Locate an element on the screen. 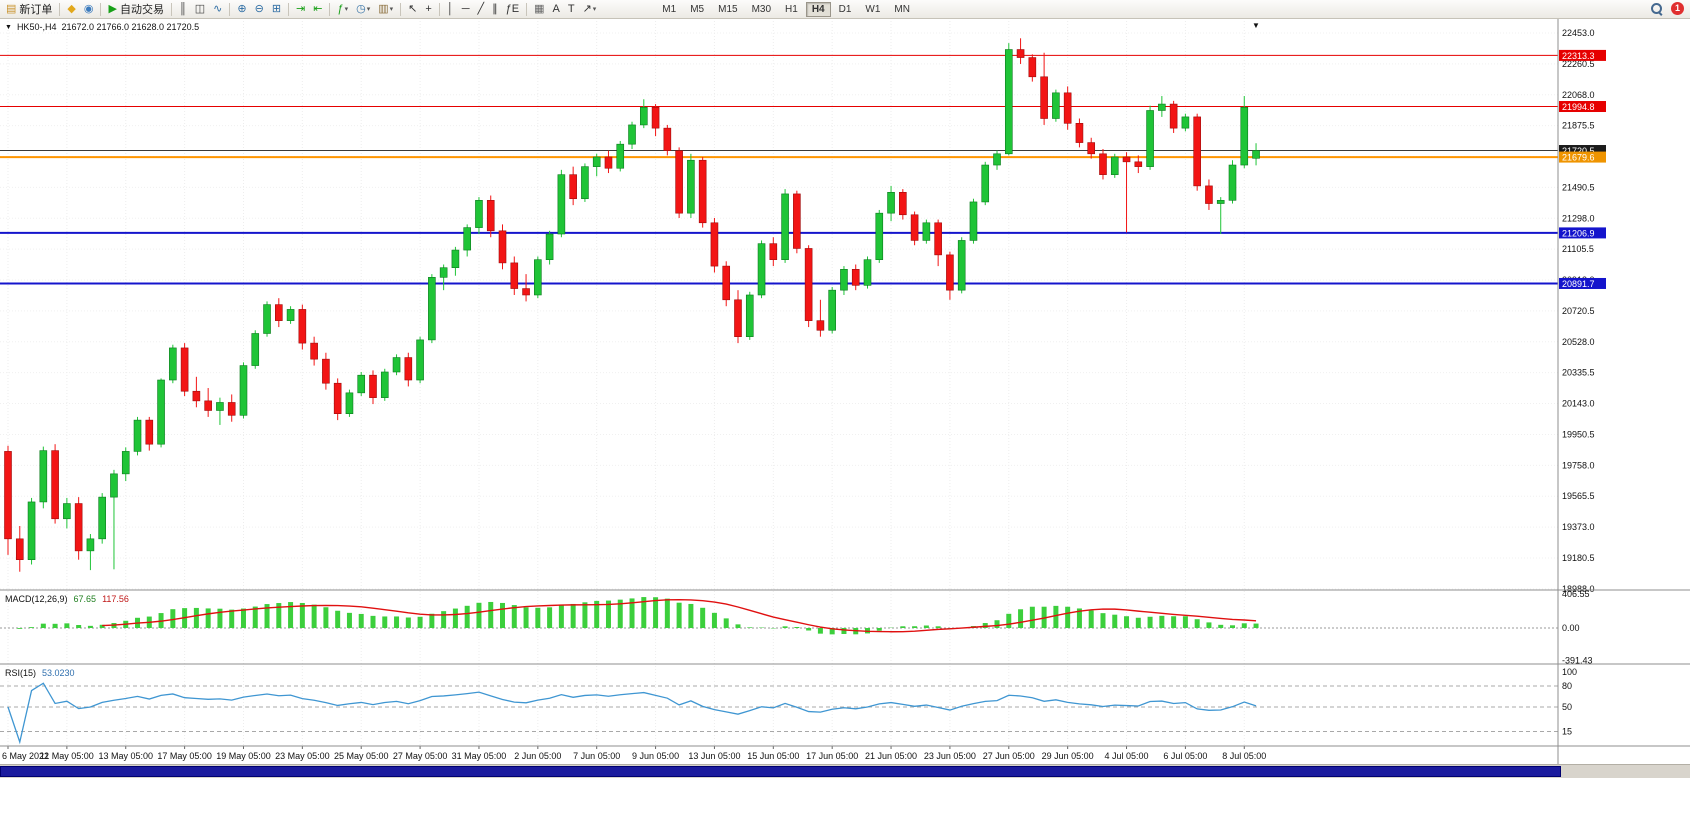 Image resolution: width=1690 pixels, height=830 pixels. price-axis-label: 22068.0 is located at coordinates (1578, 95).